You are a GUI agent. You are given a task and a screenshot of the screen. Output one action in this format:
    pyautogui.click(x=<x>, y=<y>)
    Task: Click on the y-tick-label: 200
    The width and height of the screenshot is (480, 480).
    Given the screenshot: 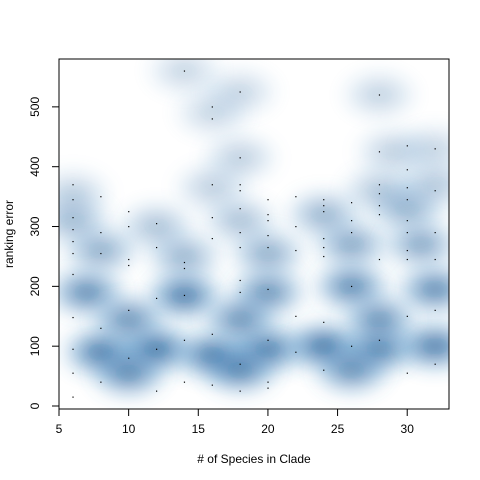 What is the action you would take?
    pyautogui.click(x=35, y=286)
    